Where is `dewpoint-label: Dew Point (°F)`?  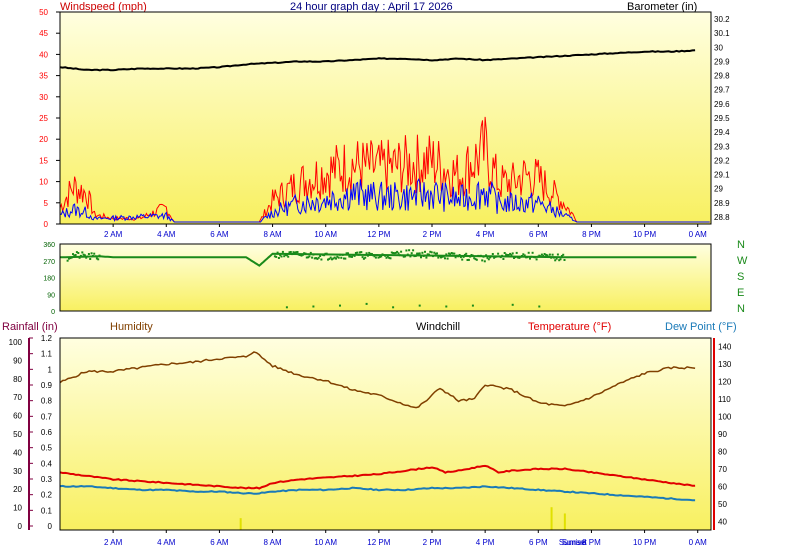
dewpoint-label: Dew Point (°F) is located at coordinates (701, 327).